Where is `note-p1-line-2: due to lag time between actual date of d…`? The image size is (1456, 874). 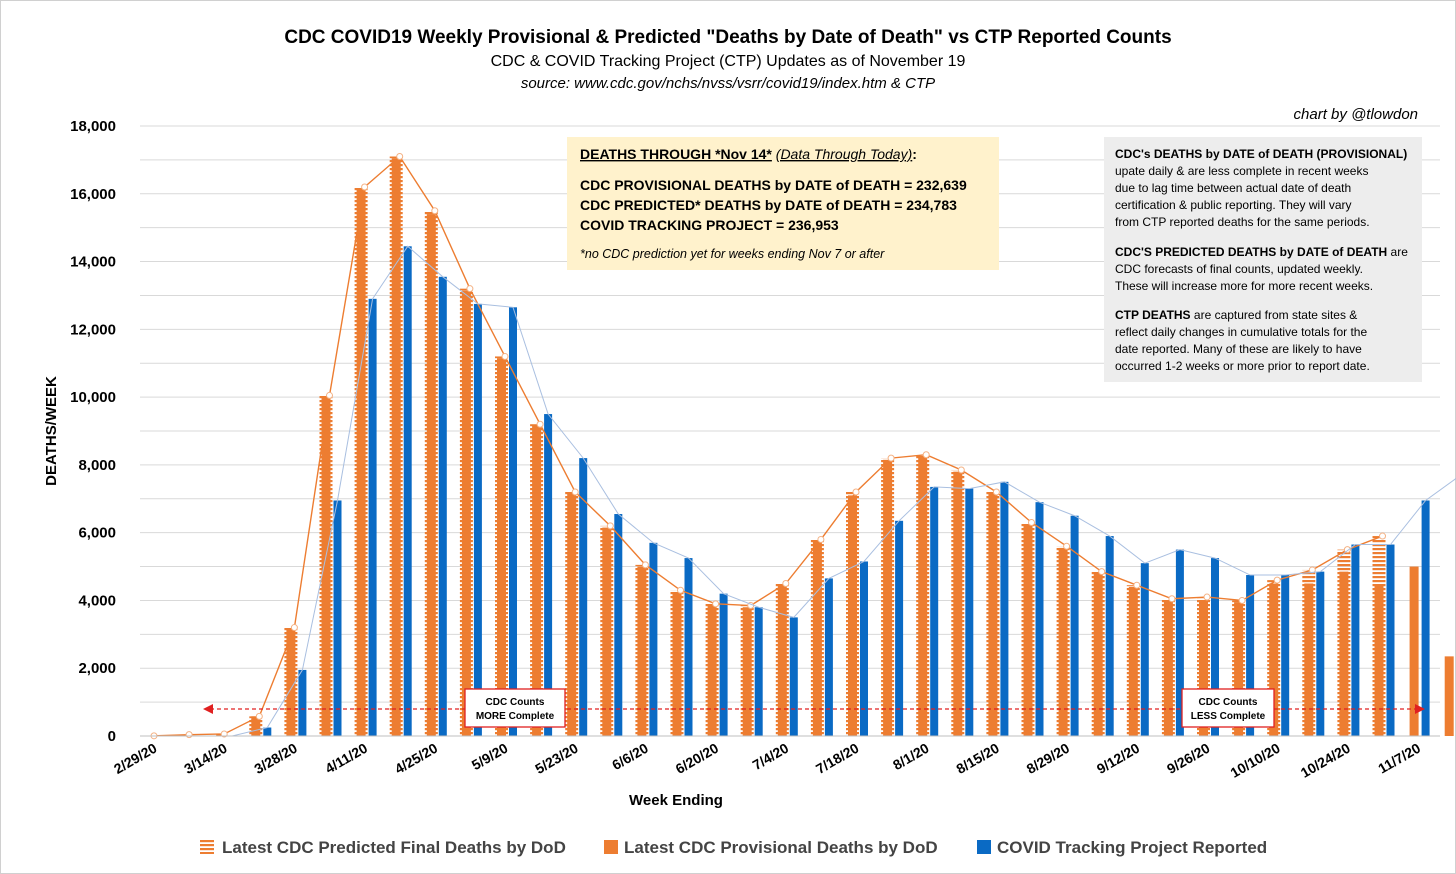 note-p1-line-2: due to lag time between actual date of d… is located at coordinates (1233, 188).